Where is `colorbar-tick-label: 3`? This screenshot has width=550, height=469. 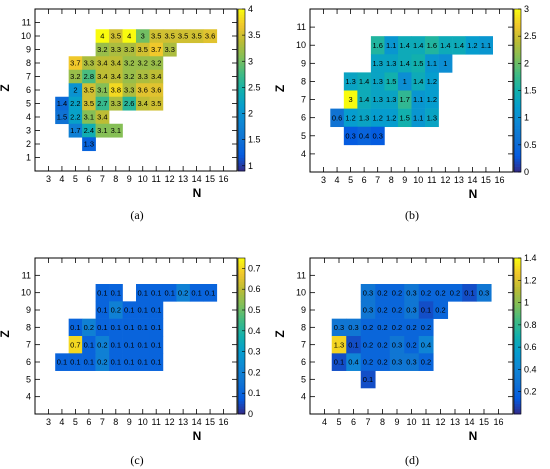
colorbar-tick-label: 3 is located at coordinates (250, 61).